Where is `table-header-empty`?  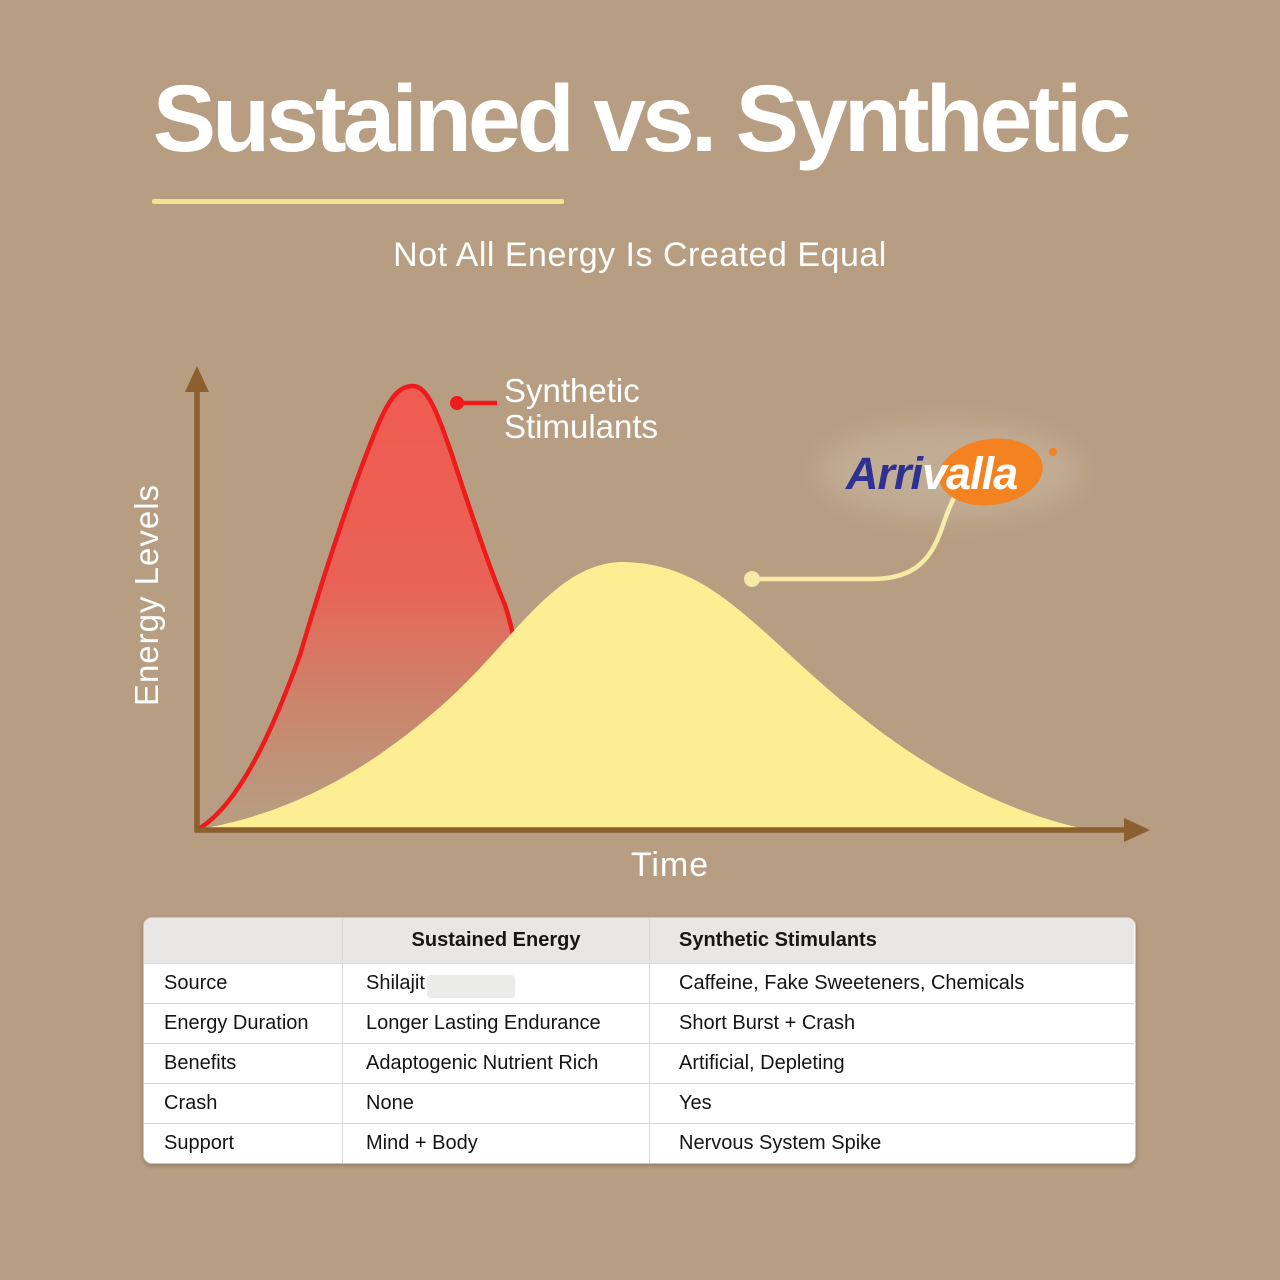 table-header-empty is located at coordinates (243, 940).